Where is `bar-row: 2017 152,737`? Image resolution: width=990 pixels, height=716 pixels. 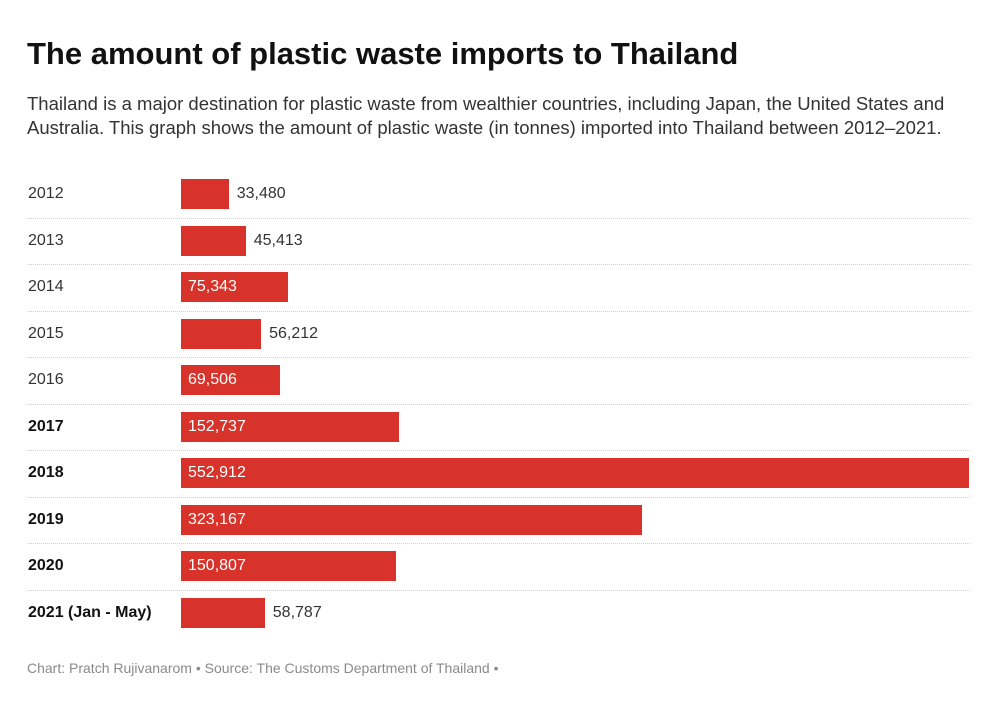 bar-row: 2017 152,737 is located at coordinates (498, 428).